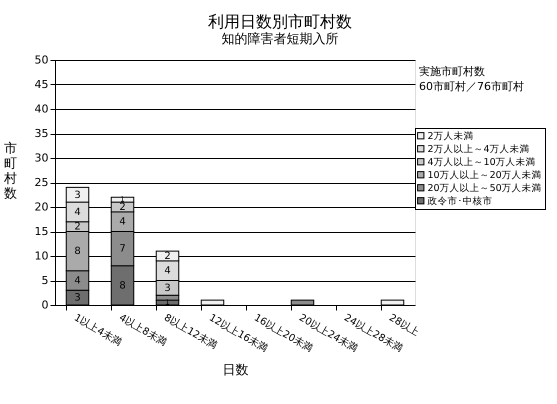  Describe the element at coordinates (485, 174) in the screenshot. I see `legend-label: 10万人以上～20万人未満` at that location.